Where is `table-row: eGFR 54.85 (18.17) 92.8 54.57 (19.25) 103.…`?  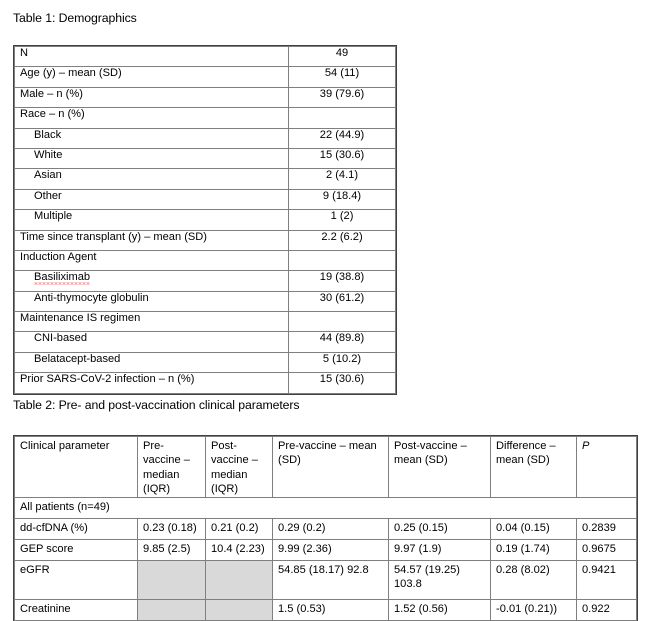 table-row: eGFR 54.85 (18.17) 92.8 54.57 (19.25) 103.… is located at coordinates (325, 580).